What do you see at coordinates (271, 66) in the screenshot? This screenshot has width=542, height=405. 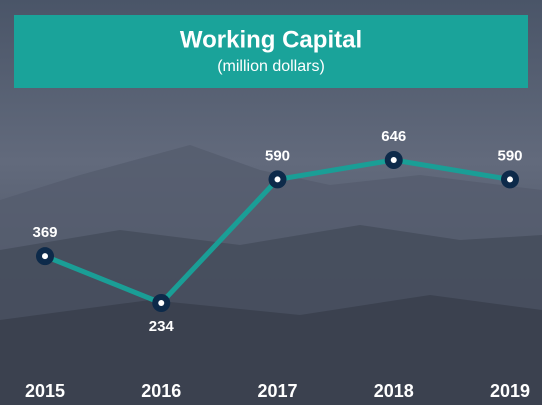 I see `chart-subtitle: (million dollars)` at bounding box center [271, 66].